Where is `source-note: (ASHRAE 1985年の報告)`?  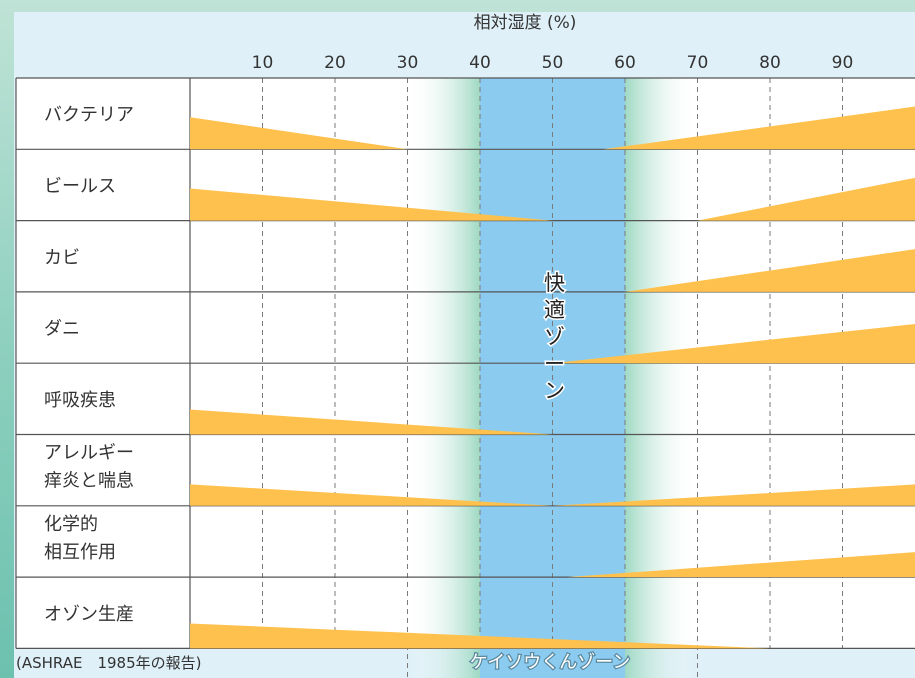
source-note: (ASHRAE 1985年の報告) is located at coordinates (109, 663).